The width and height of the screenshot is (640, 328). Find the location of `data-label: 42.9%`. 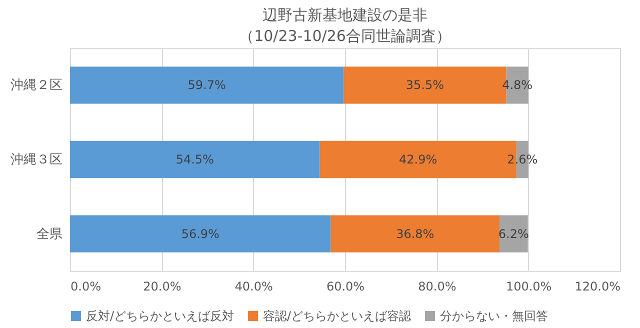

data-label: 42.9% is located at coordinates (418, 159).